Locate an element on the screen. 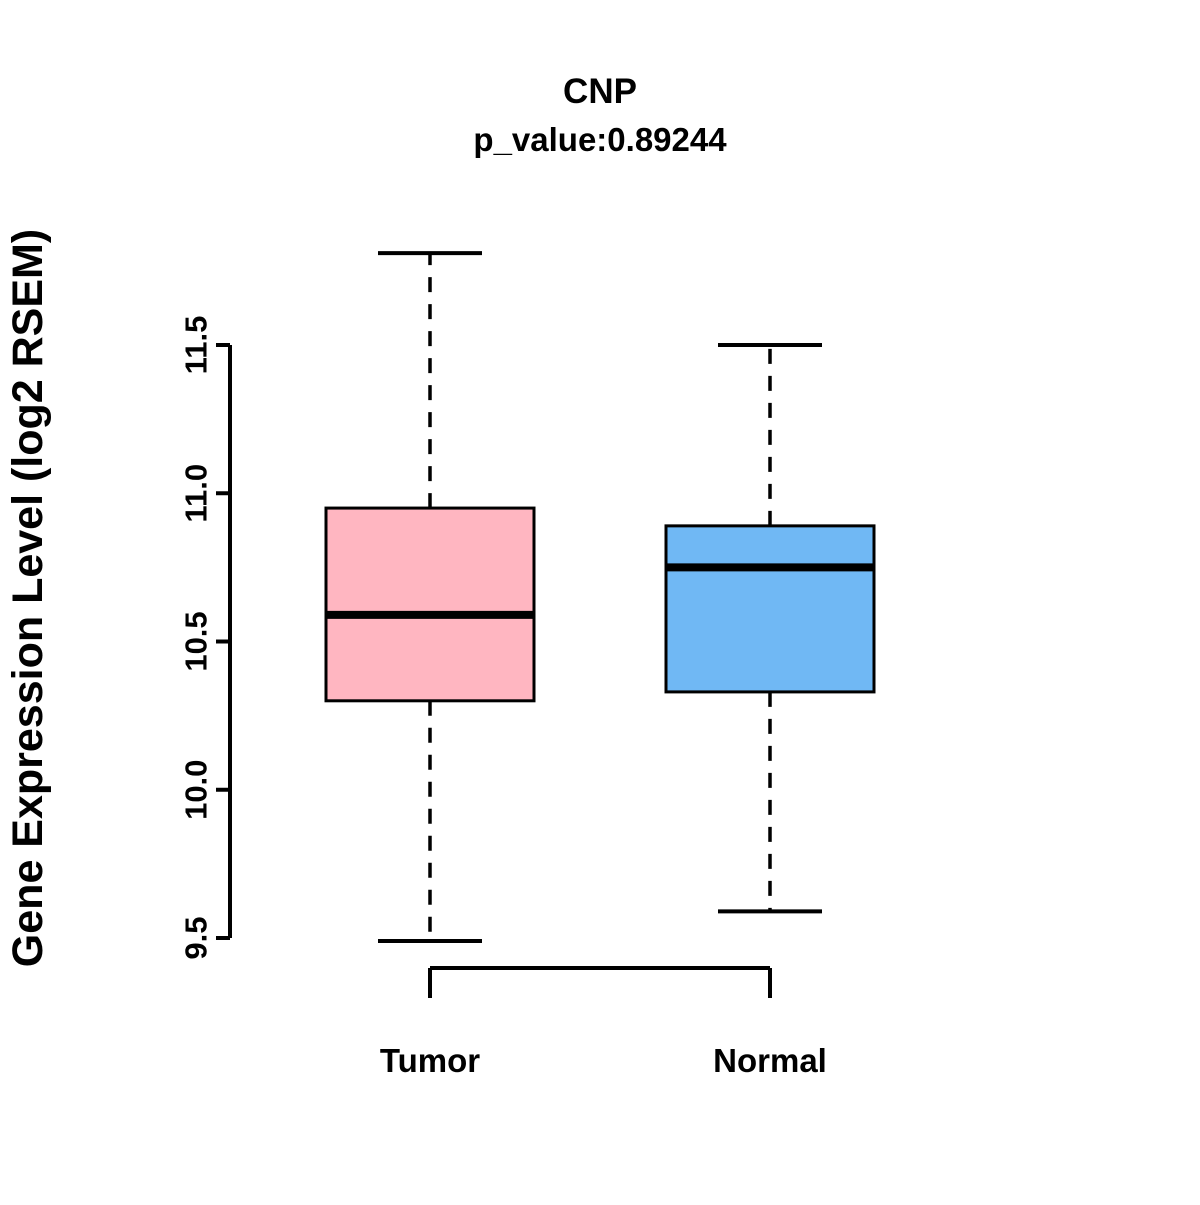 Image resolution: width=1200 pixels, height=1205 pixels. x-axis: Tumor Normal is located at coordinates (603, 1022).